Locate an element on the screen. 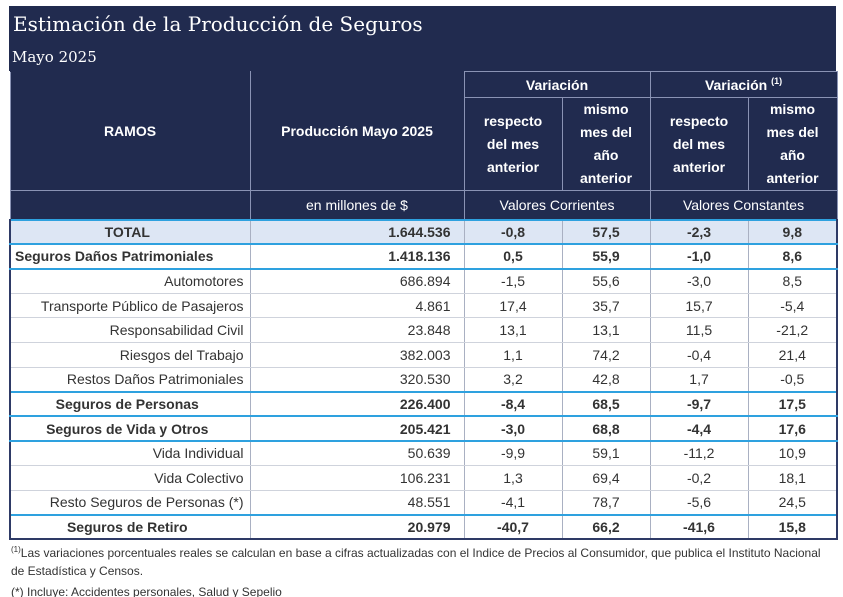 The image size is (843, 597). var-anio-corr-cell: 78,7 is located at coordinates (606, 503).